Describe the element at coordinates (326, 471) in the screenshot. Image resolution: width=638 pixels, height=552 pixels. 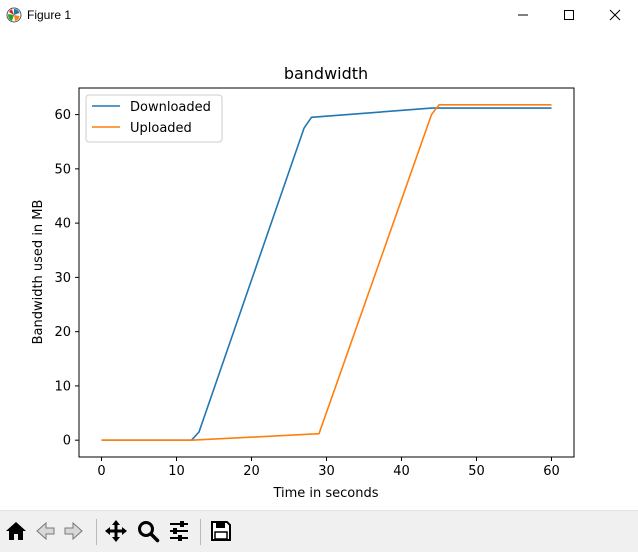
I see `x-tick-label: 30` at that location.